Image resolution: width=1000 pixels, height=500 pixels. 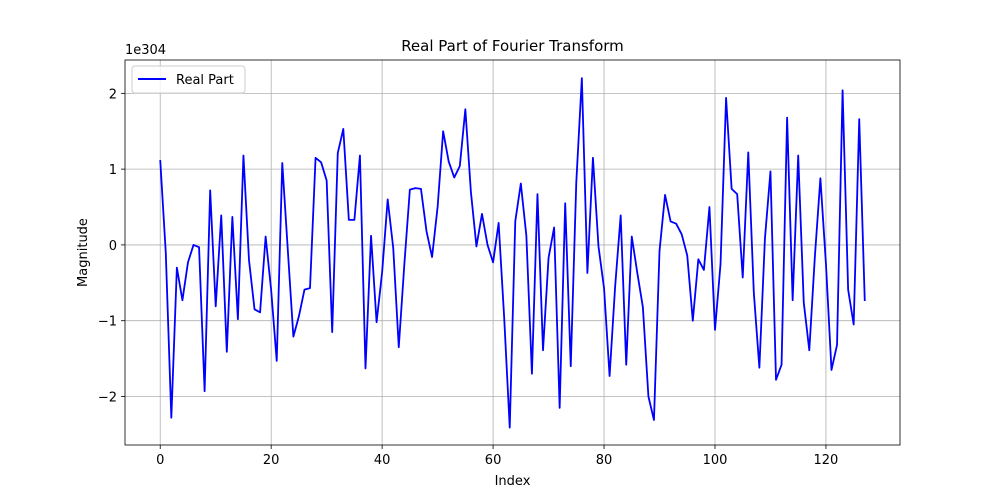 I want to click on y-tick-label: 0, so click(x=113, y=246).